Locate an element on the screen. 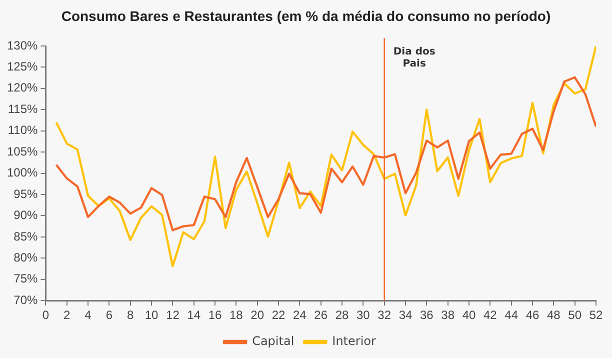 The width and height of the screenshot is (612, 358). legend-label: Interior is located at coordinates (354, 341).